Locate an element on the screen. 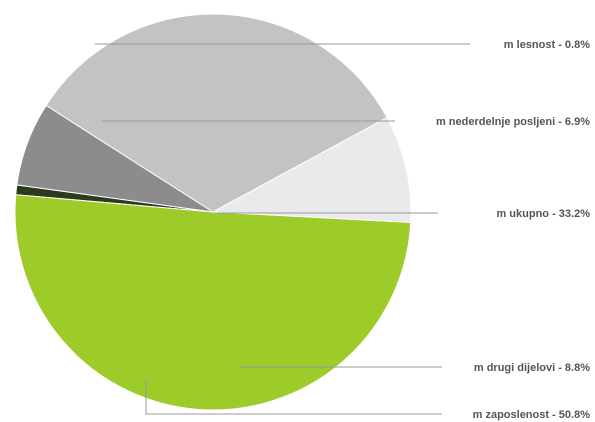 This screenshot has height=422, width=595. slice-label-4: m zaposlenost - 50.8% is located at coordinates (532, 415).